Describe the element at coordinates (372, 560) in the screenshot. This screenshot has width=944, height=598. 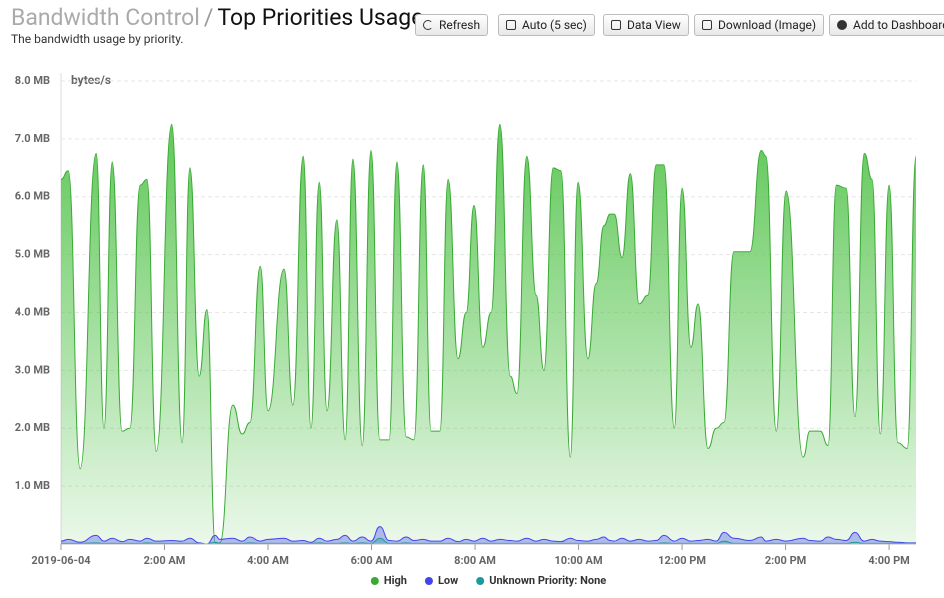
I see `x-tick-label: 6:00 AM` at that location.